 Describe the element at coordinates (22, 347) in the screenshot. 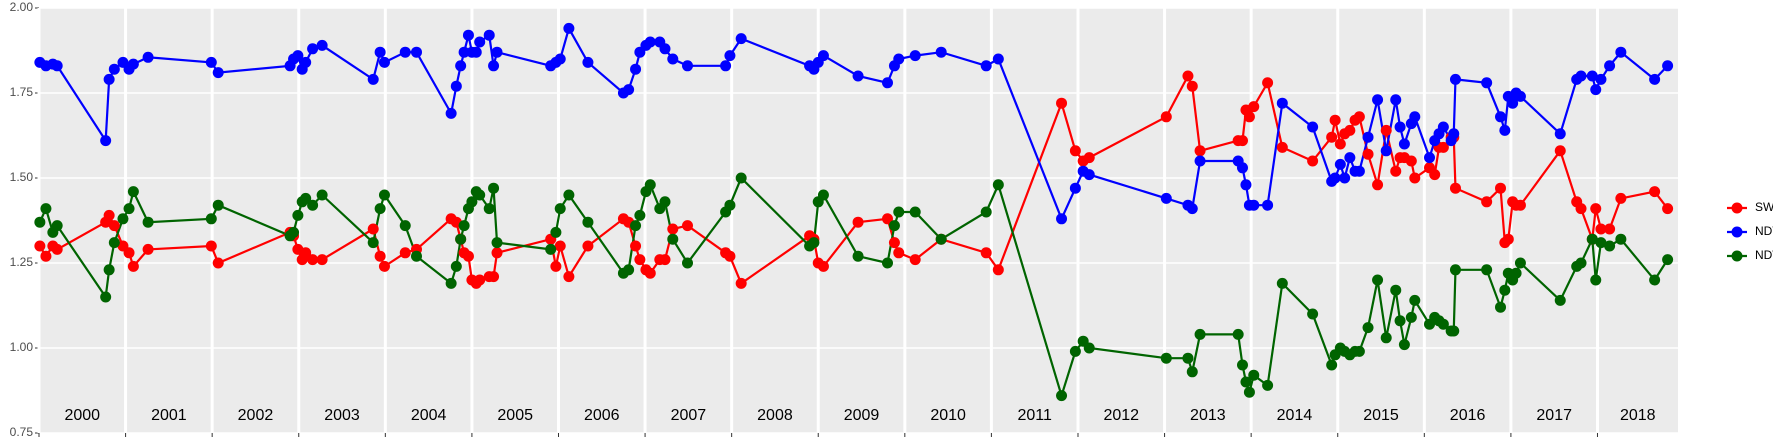

I see `y-tick-label: 1.00` at that location.